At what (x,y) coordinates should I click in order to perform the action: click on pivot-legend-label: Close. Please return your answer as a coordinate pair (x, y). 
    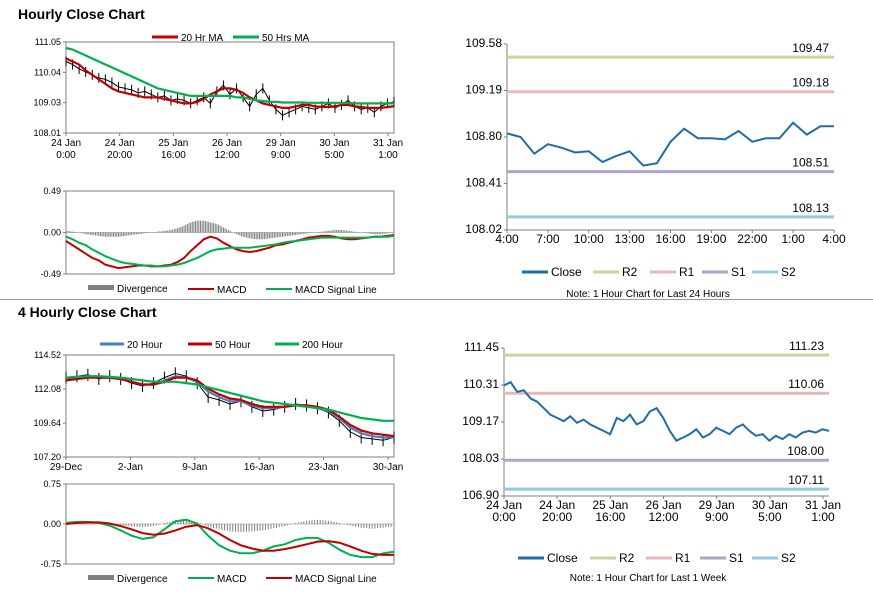
    Looking at the image, I should click on (566, 272).